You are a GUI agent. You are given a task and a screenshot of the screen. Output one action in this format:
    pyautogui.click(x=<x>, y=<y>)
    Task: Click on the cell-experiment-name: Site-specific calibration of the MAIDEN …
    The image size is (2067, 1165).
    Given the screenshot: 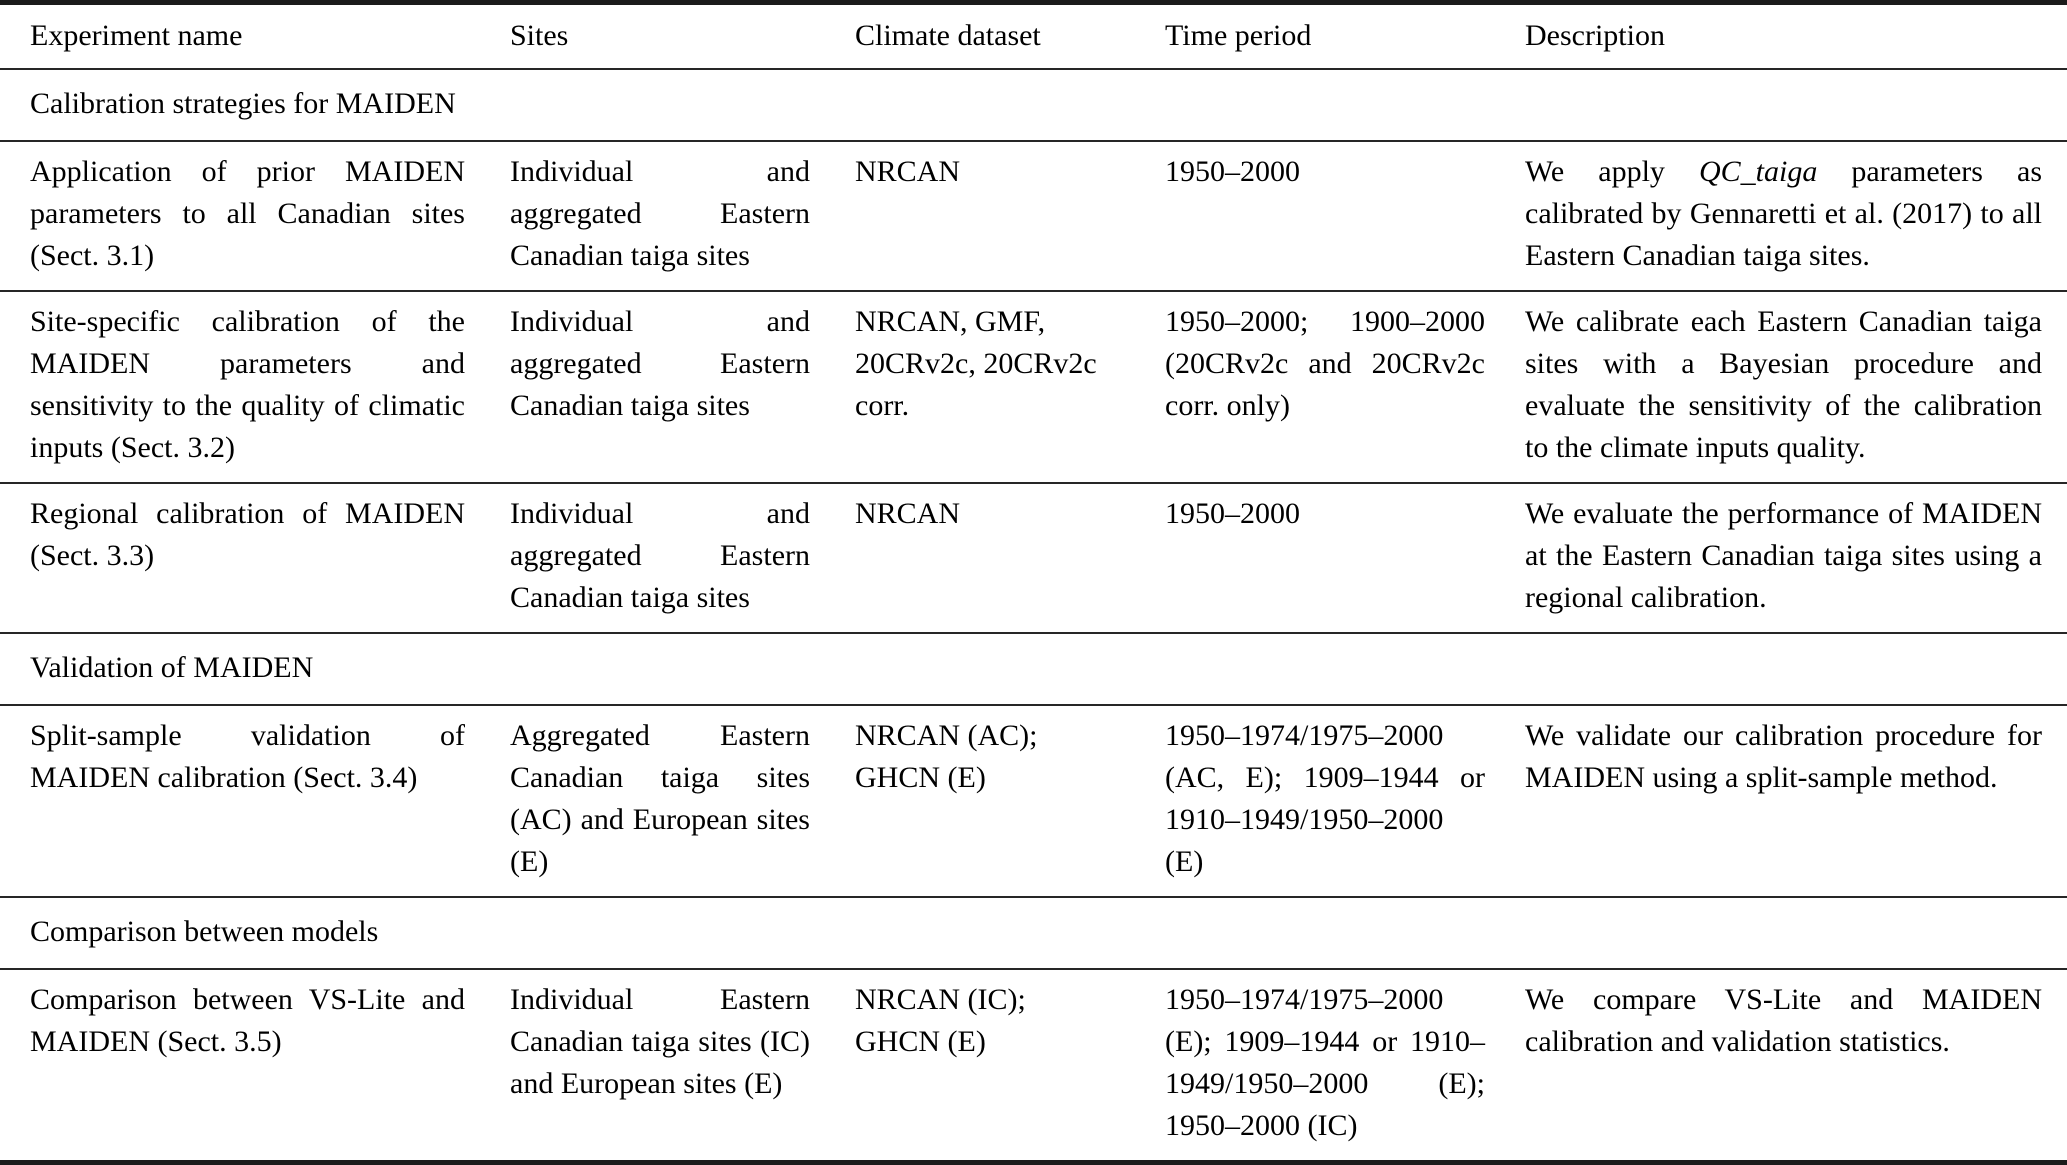 What is the action you would take?
    pyautogui.click(x=247, y=384)
    